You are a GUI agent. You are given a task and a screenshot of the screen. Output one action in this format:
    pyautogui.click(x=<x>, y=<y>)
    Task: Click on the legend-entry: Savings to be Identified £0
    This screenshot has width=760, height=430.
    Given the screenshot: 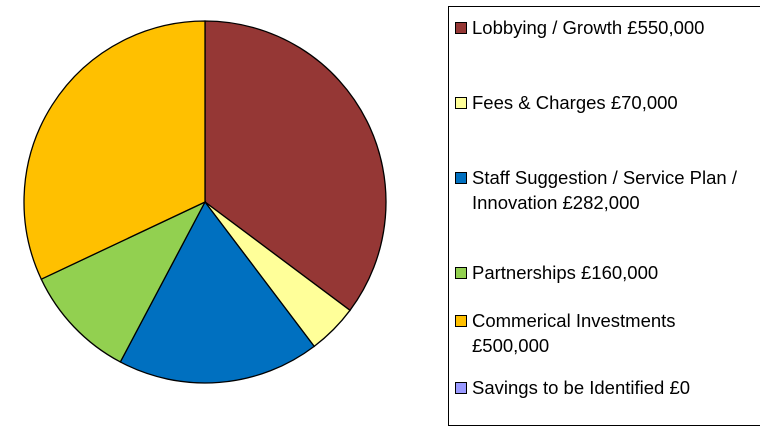 What is the action you would take?
    pyautogui.click(x=607, y=387)
    